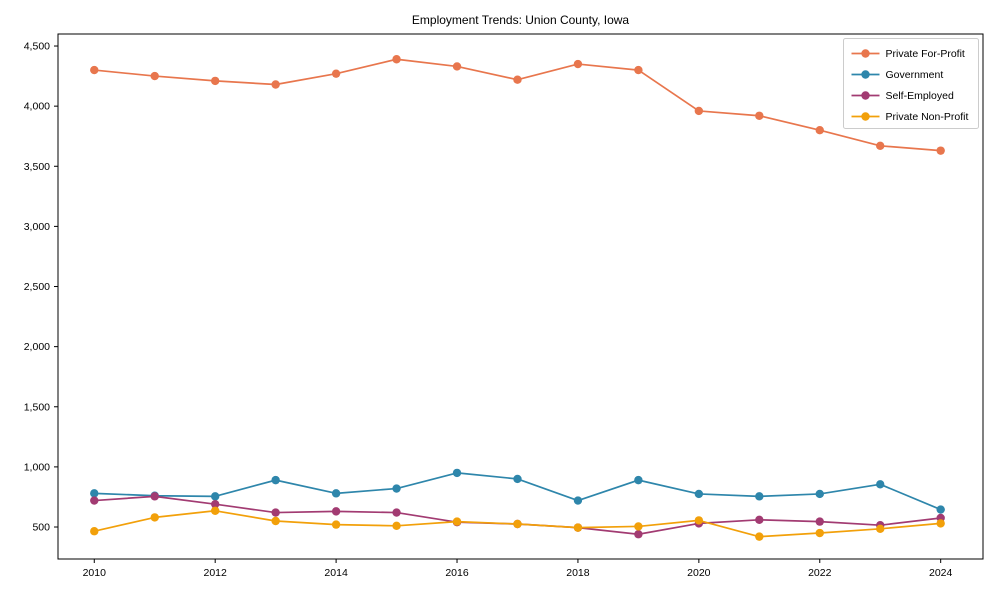  I want to click on y-tick-label: 500, so click(41, 528).